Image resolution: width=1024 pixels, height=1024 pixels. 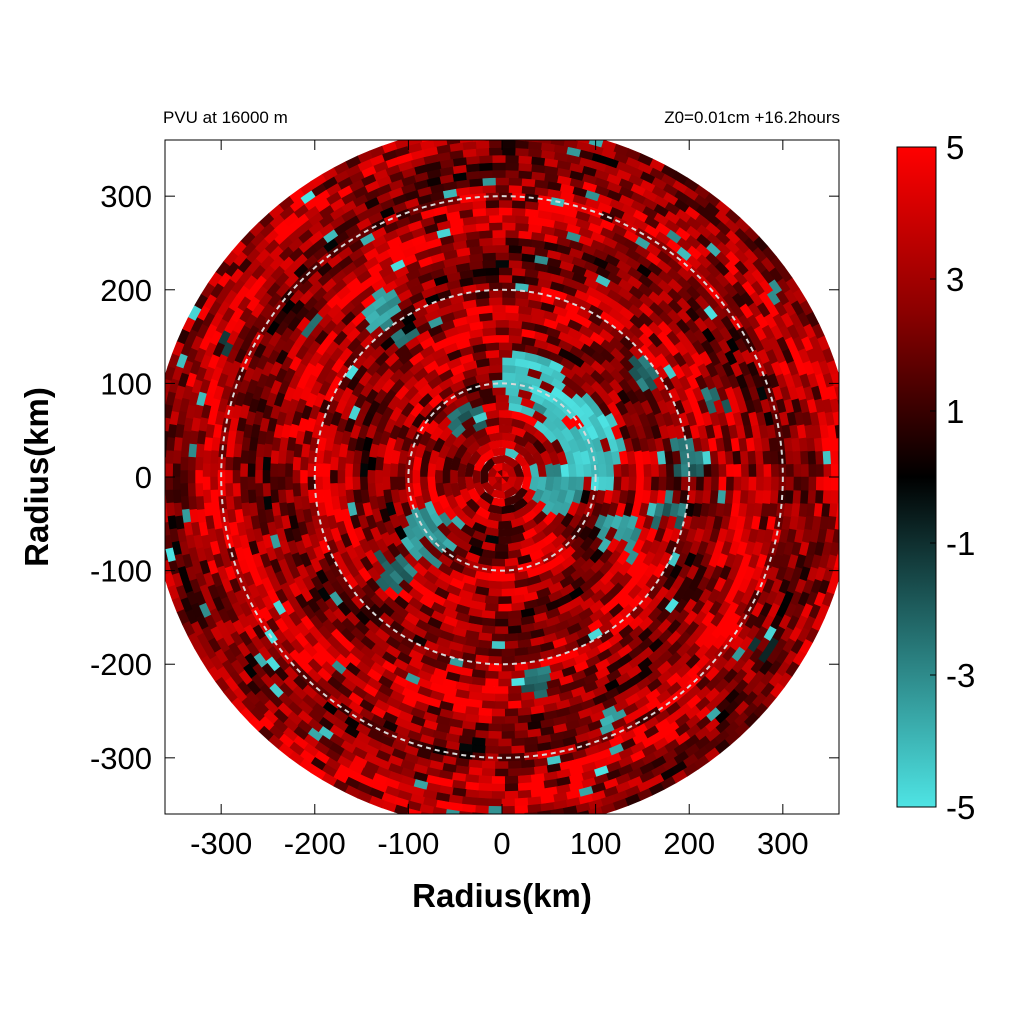 I want to click on colorbar-tick-label: -3, so click(x=960, y=675).